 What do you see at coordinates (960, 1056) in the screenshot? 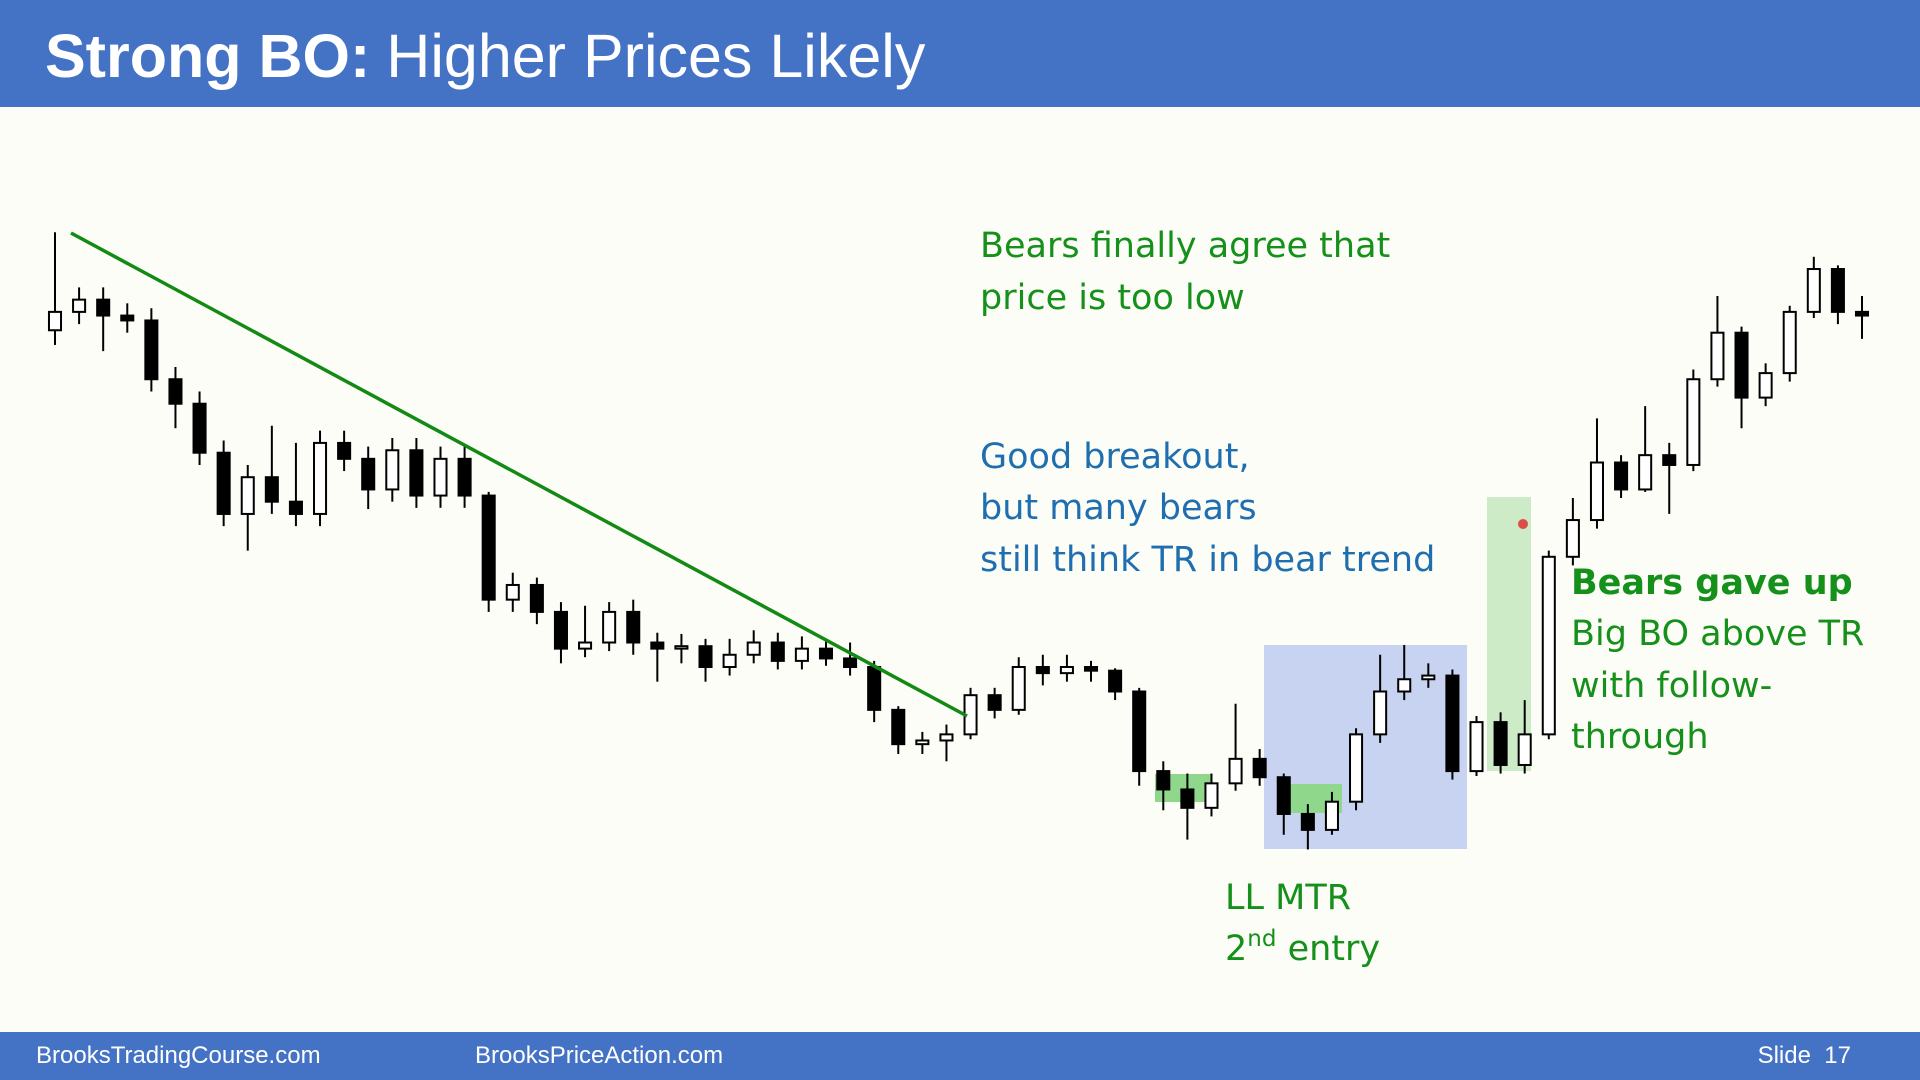
I see `footer-bar` at bounding box center [960, 1056].